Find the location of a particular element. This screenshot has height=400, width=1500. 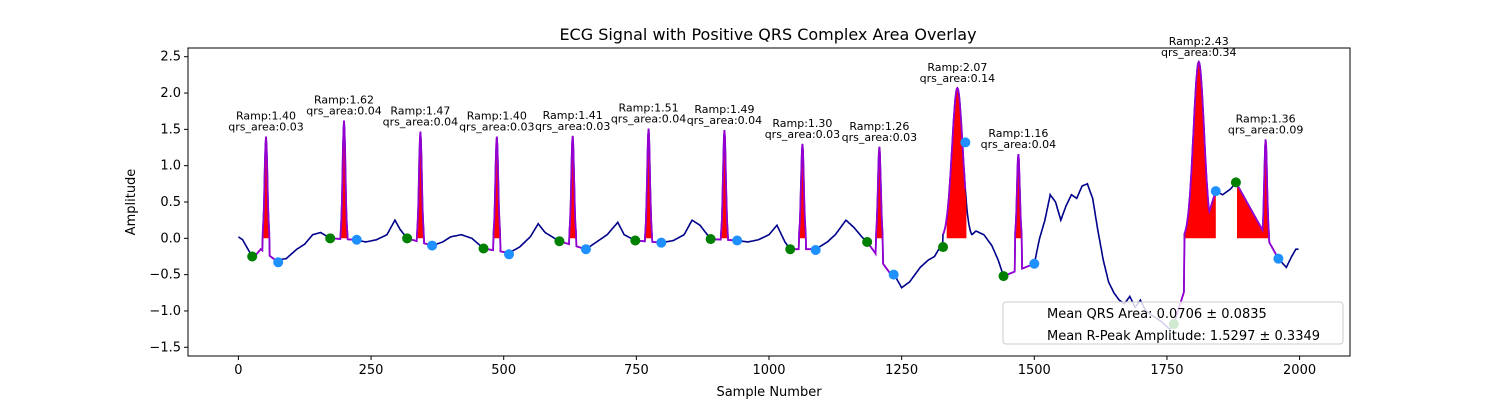

x-tick-label: 2000 is located at coordinates (1299, 370).